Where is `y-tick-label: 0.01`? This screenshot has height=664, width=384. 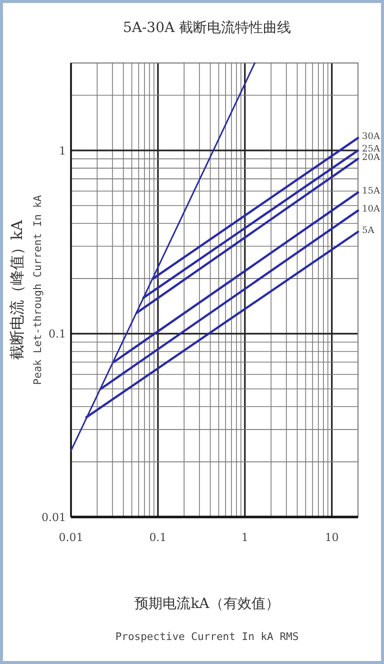 y-tick-label: 0.01 is located at coordinates (54, 517).